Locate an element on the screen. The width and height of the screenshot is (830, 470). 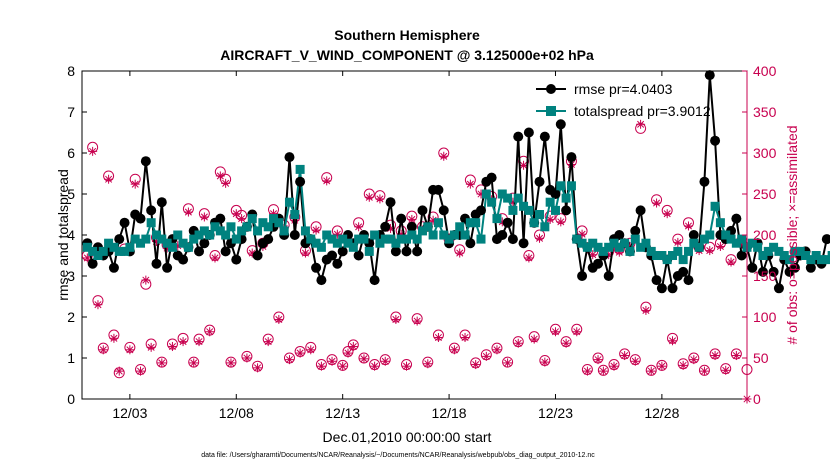
y-axis-label: rmse and totalspread is located at coordinates (63, 235).